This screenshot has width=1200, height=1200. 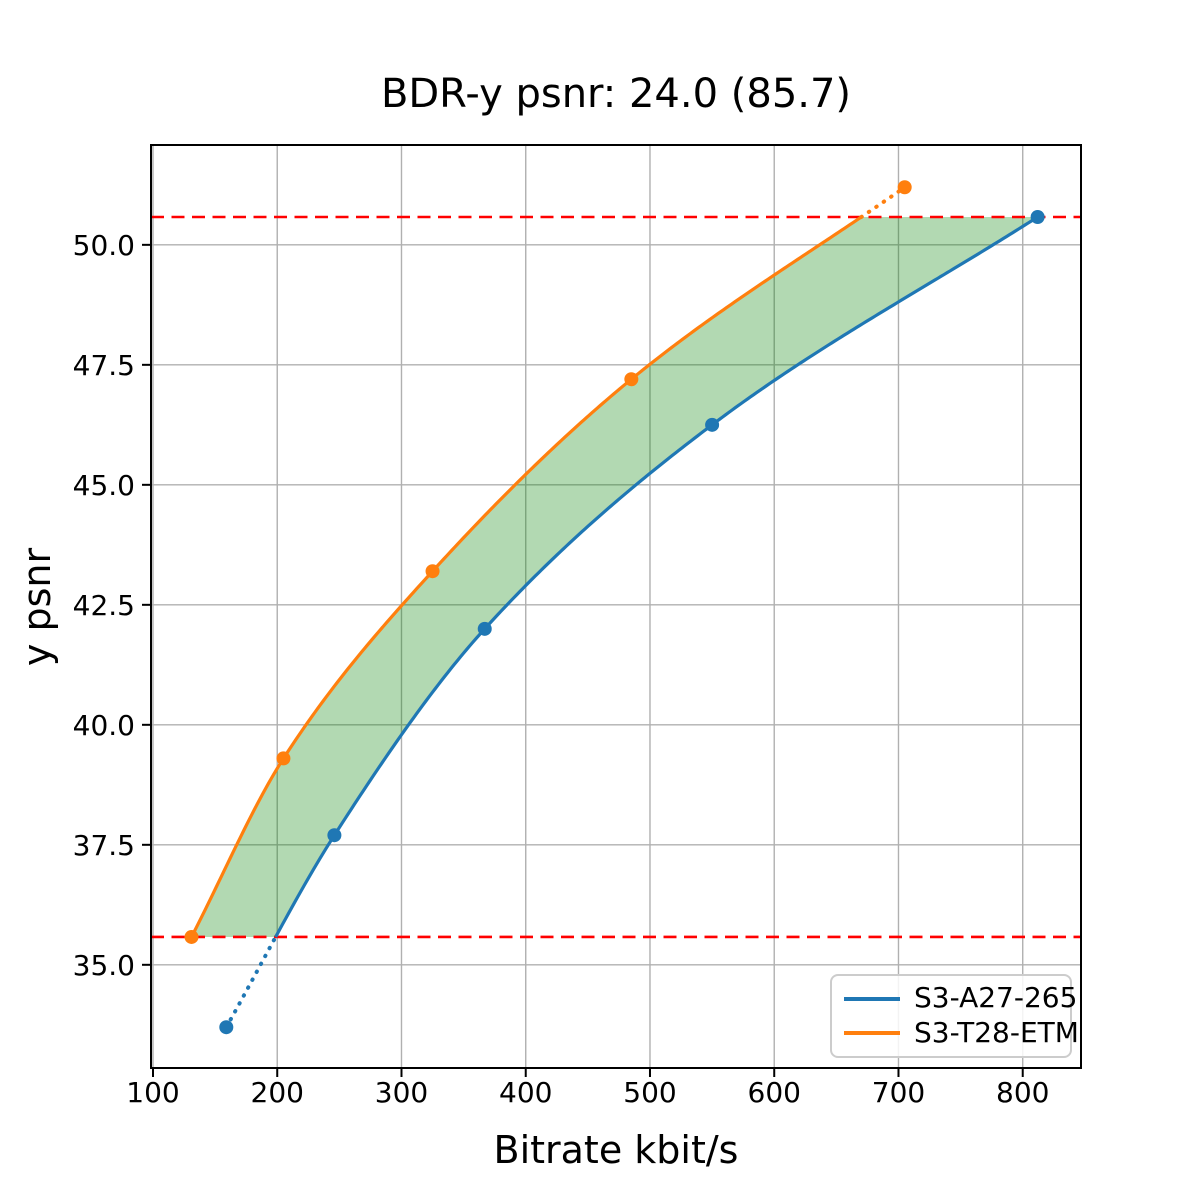 What do you see at coordinates (525, 1092) in the screenshot?
I see `x-tick-label: 400` at bounding box center [525, 1092].